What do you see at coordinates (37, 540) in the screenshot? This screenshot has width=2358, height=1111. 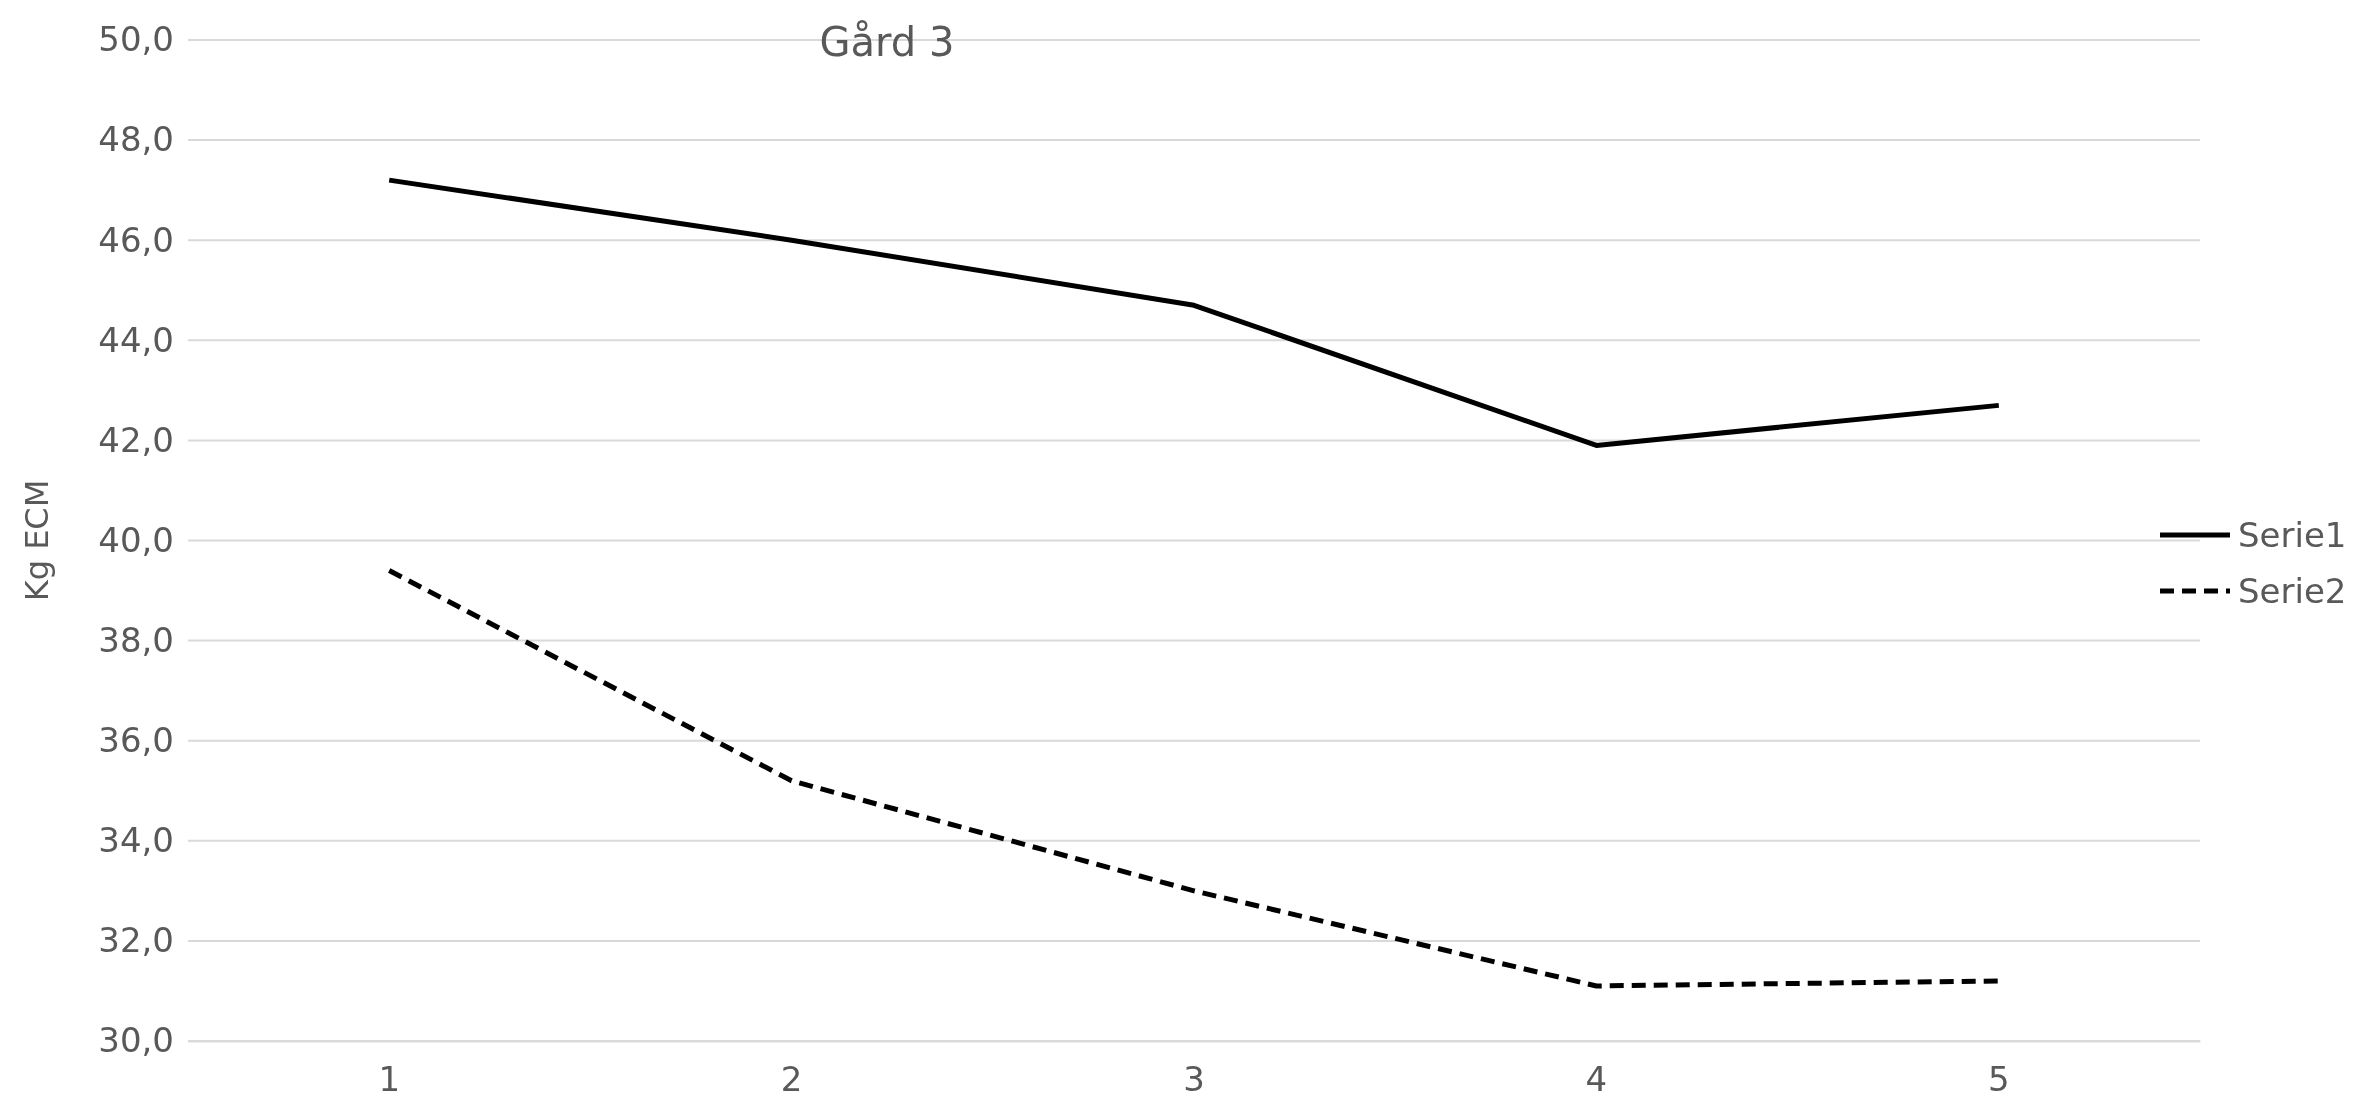 I see `y-axis-title: Kg ECM` at bounding box center [37, 540].